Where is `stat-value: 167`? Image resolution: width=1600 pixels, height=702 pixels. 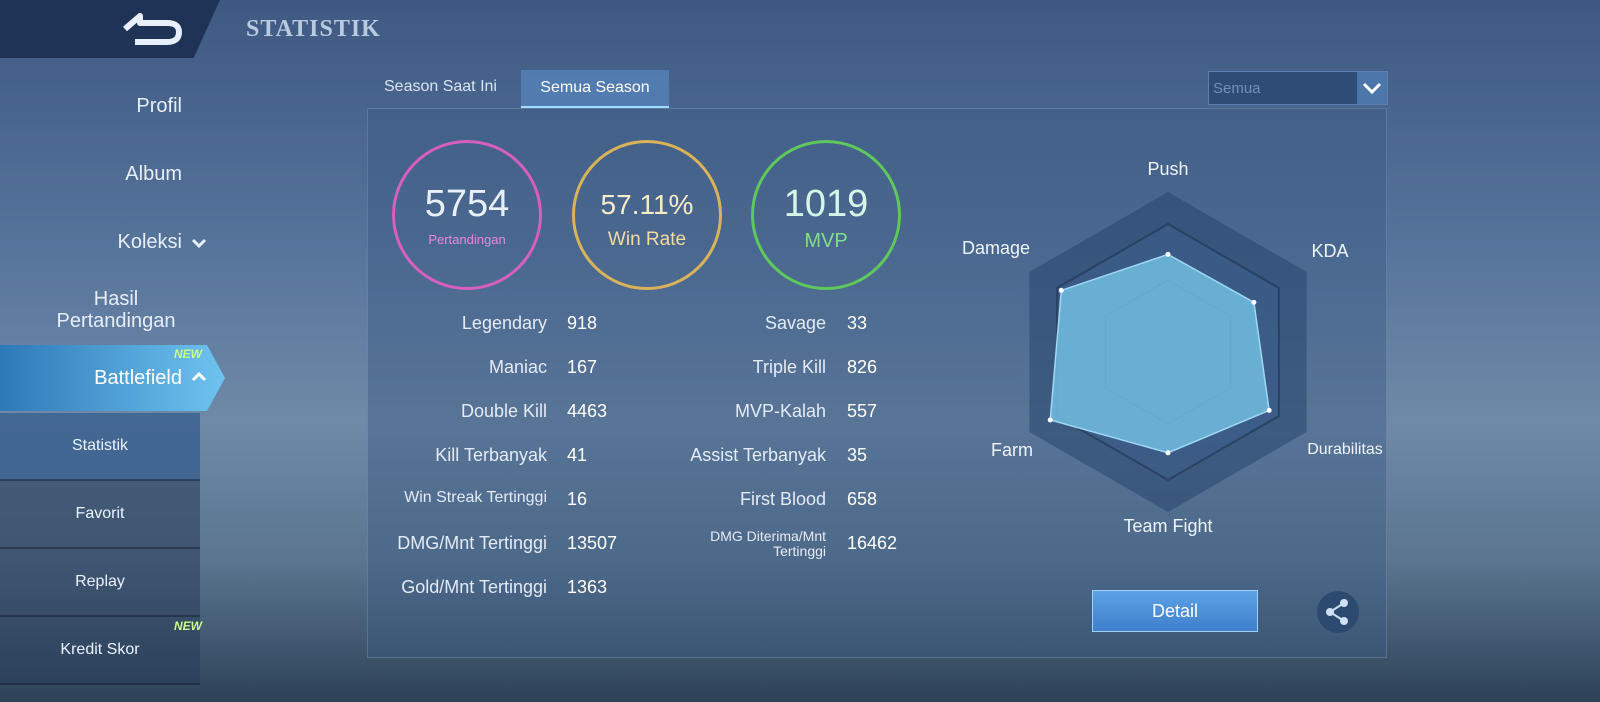 stat-value: 167 is located at coordinates (582, 367).